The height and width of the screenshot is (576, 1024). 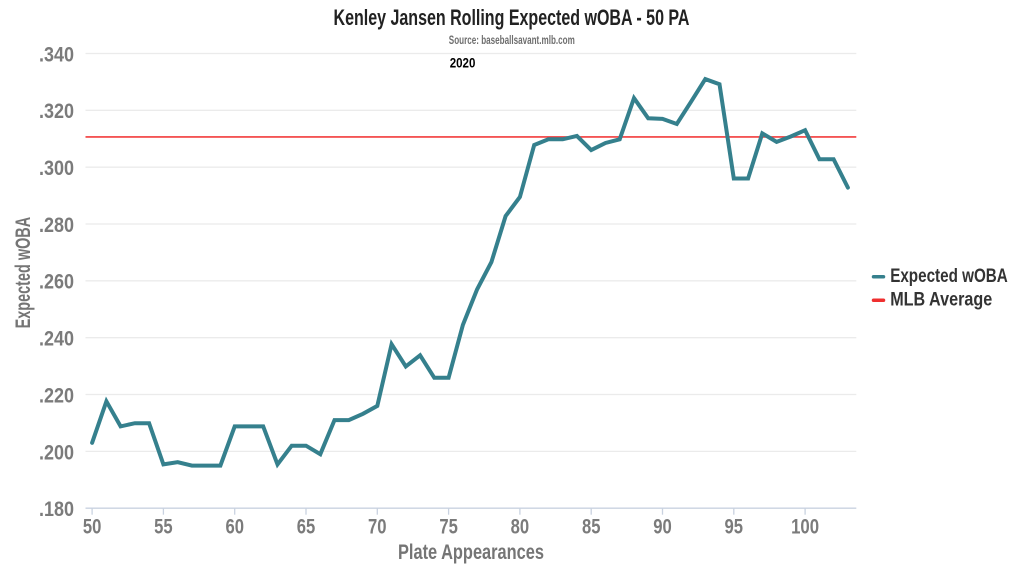 I want to click on svg-text: 50, so click(x=92, y=527).